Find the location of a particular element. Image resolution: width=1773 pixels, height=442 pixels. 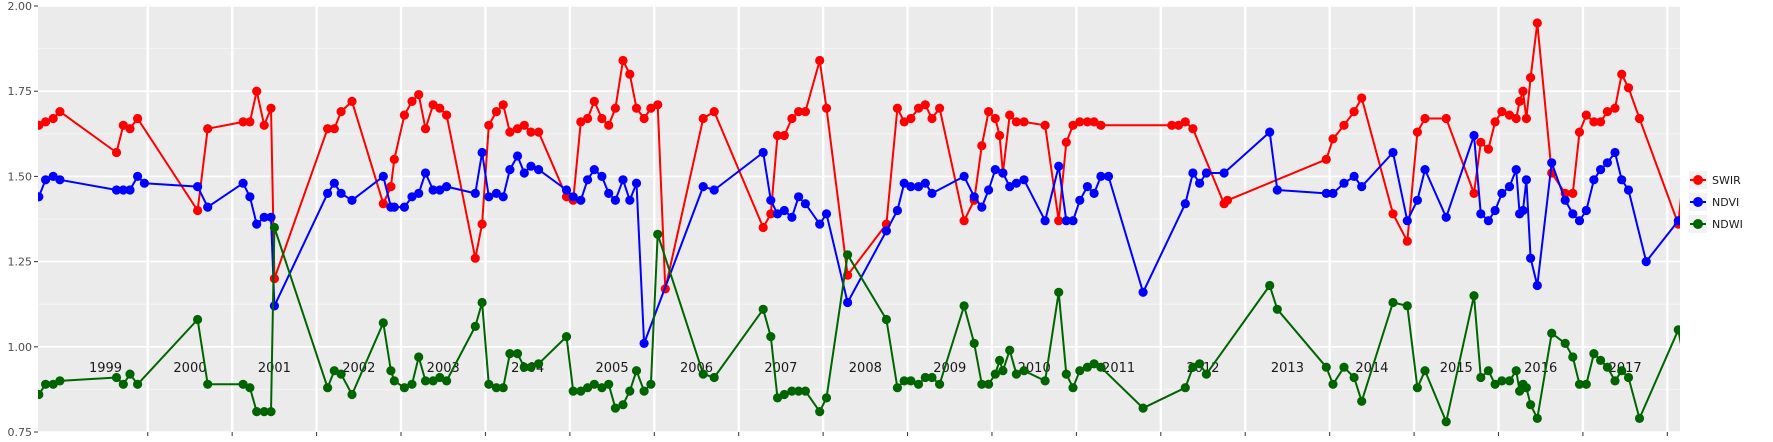

year-label: 2015 is located at coordinates (1456, 368).